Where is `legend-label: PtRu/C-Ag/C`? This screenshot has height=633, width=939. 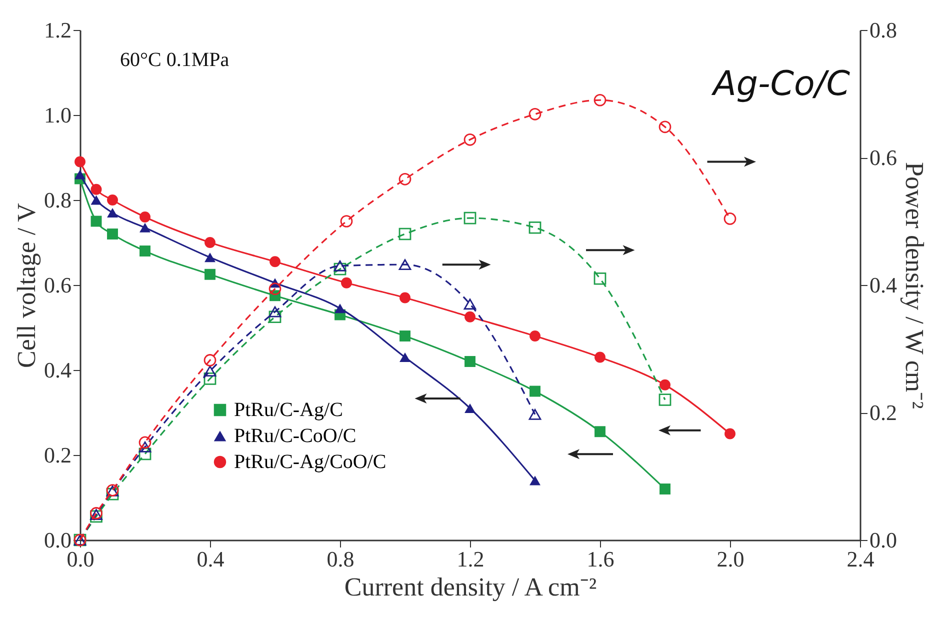 legend-label: PtRu/C-Ag/C is located at coordinates (288, 410).